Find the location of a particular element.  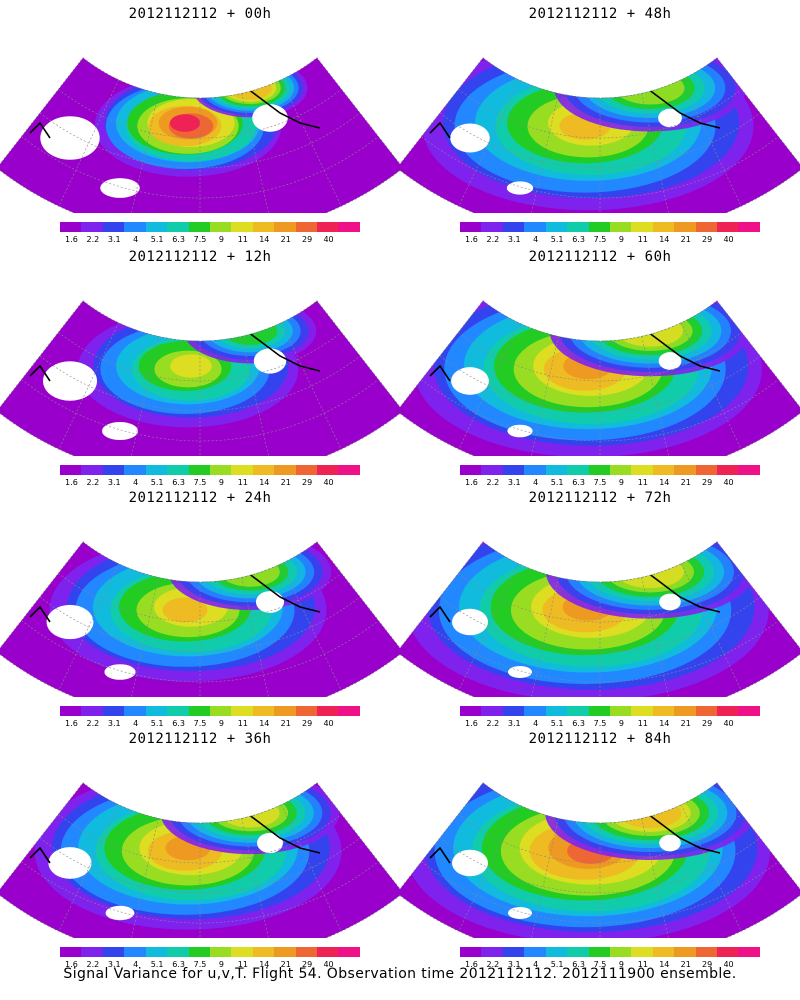

colorbar-ticks: 1.6 2.2 3.1 4 5.1 6.3 7.5 9 11 14 21 29 40 is located at coordinates (610, 240).